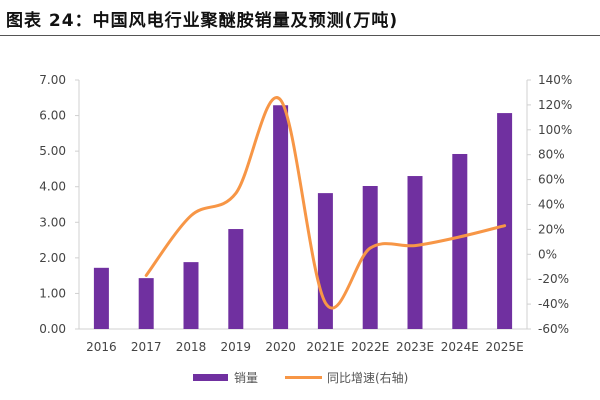 The height and width of the screenshot is (400, 600). I want to click on x-tick-label: 2022E, so click(370, 347).